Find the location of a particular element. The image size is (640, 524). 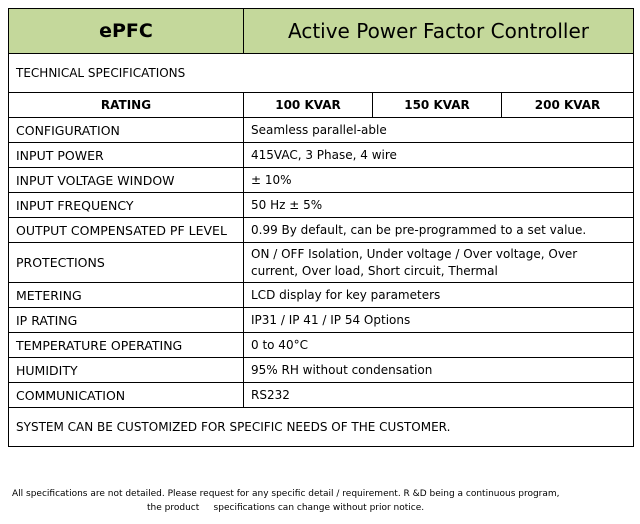

spec-value: RS232 is located at coordinates (438, 395).